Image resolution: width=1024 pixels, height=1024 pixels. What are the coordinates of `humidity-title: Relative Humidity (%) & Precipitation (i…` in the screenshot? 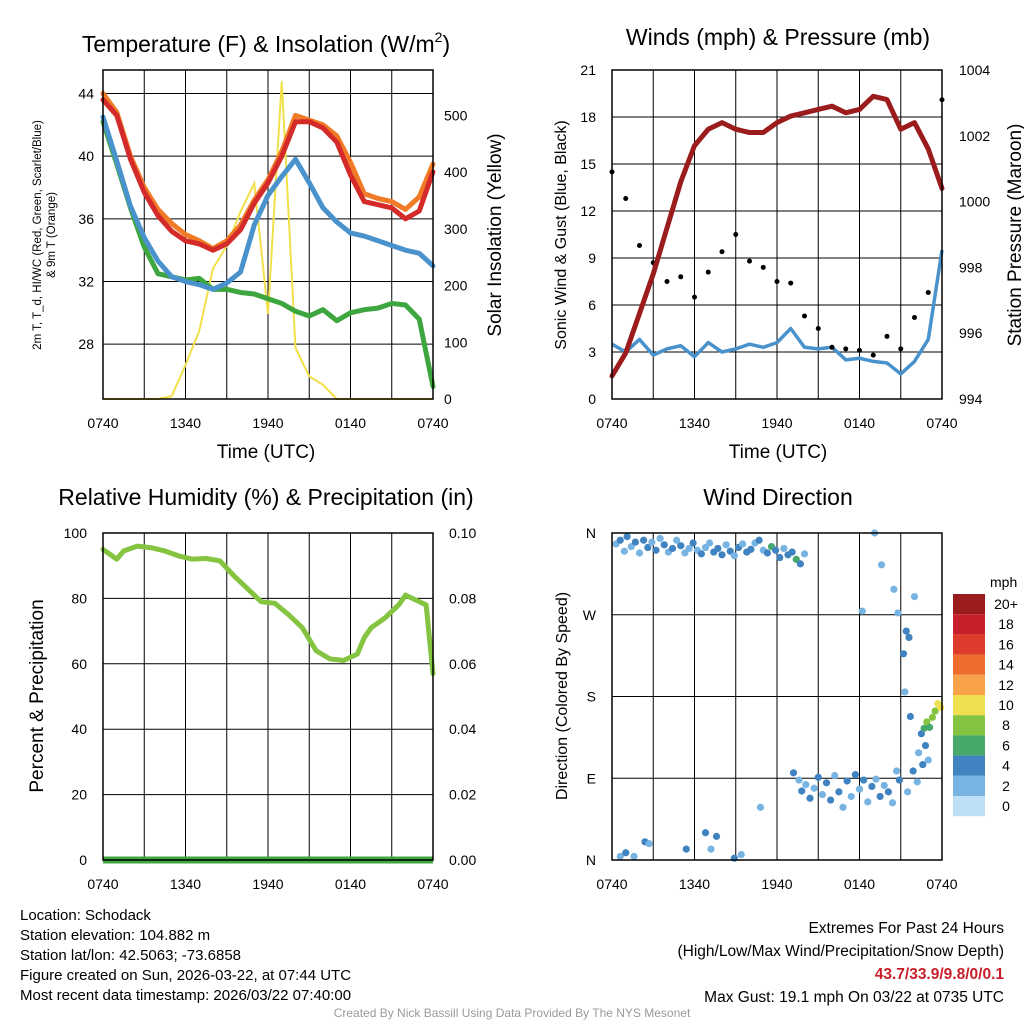 It's located at (265, 497).